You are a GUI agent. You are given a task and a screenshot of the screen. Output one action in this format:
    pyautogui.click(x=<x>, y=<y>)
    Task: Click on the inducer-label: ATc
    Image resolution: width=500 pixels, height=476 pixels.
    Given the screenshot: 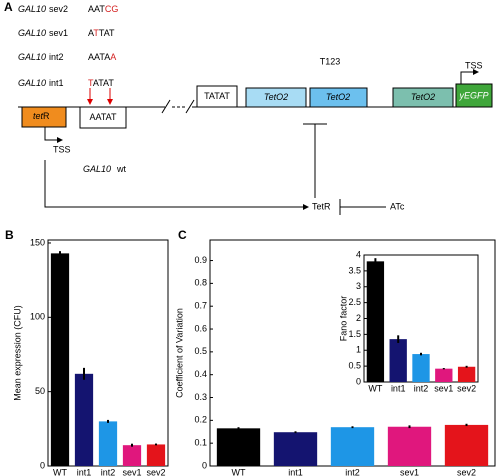 What is the action you would take?
    pyautogui.click(x=397, y=206)
    